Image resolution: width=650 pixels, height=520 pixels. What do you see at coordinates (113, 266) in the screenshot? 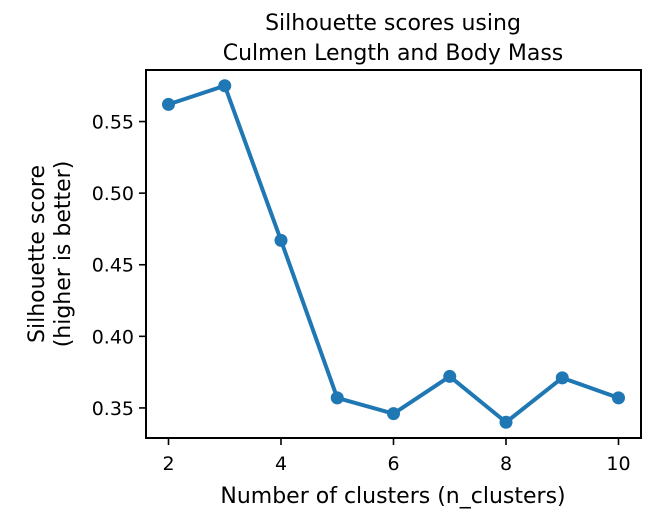
I see `y-tick-label: 0.45` at bounding box center [113, 266].